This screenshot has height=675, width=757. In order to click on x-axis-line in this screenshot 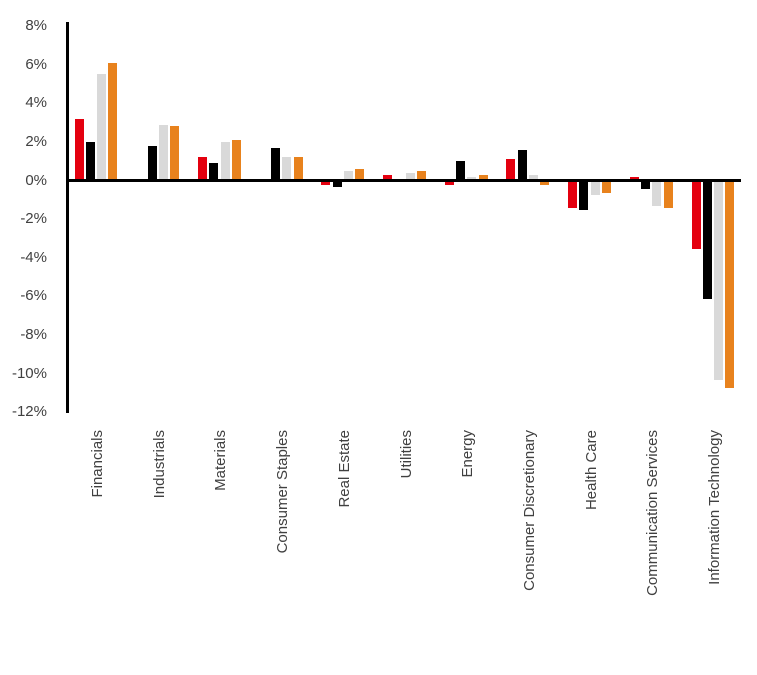, I will do `click(403, 180)`.